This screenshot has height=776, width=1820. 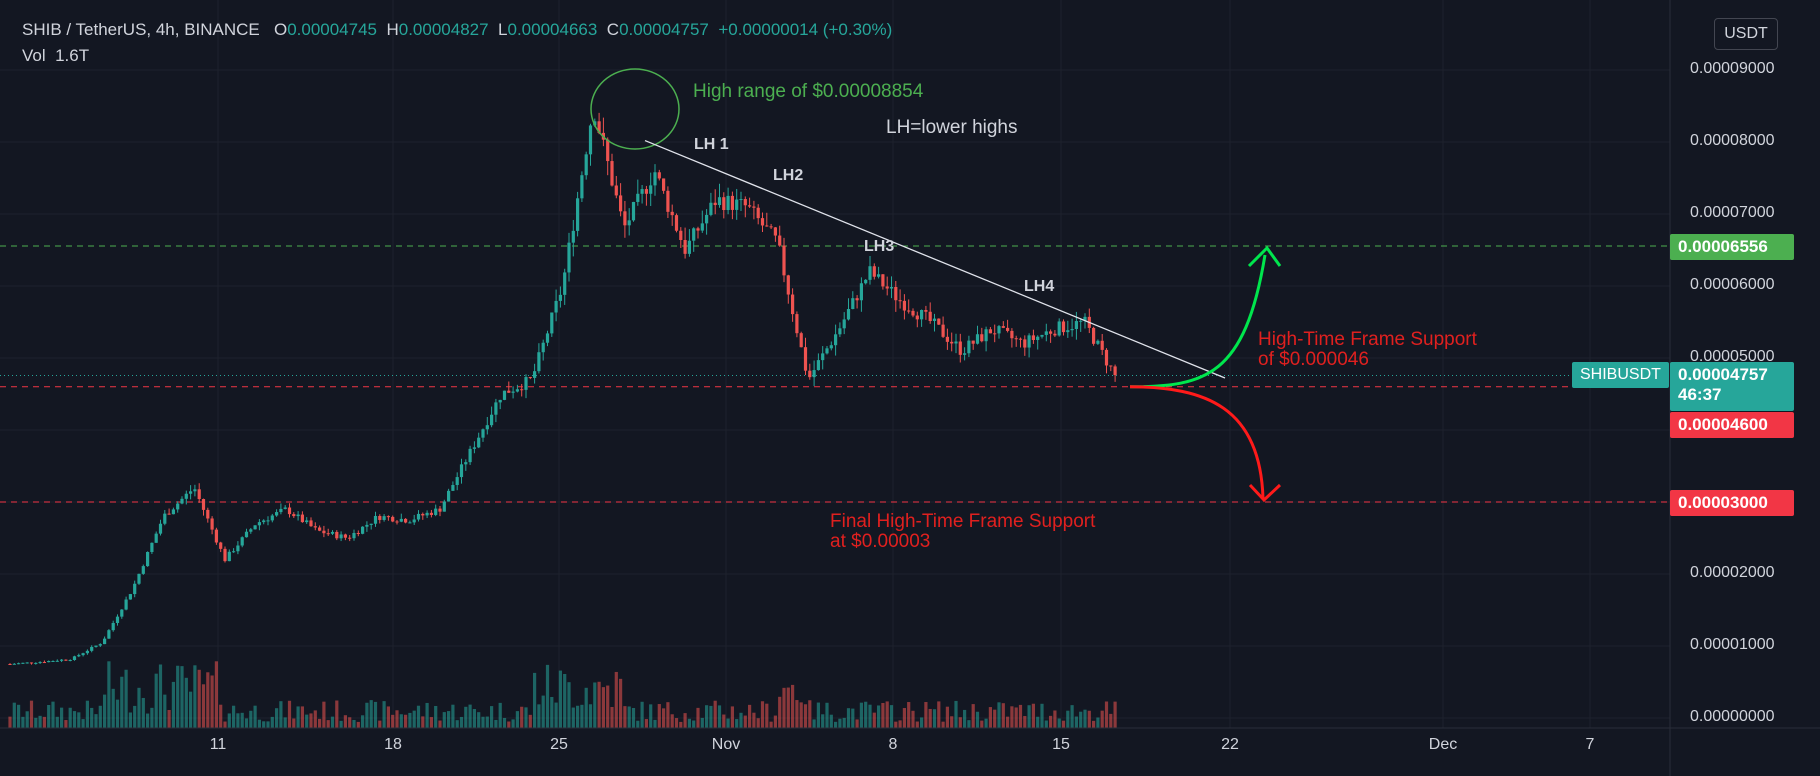 I want to click on lh-legend-label: LH=lower highs, so click(x=952, y=127).